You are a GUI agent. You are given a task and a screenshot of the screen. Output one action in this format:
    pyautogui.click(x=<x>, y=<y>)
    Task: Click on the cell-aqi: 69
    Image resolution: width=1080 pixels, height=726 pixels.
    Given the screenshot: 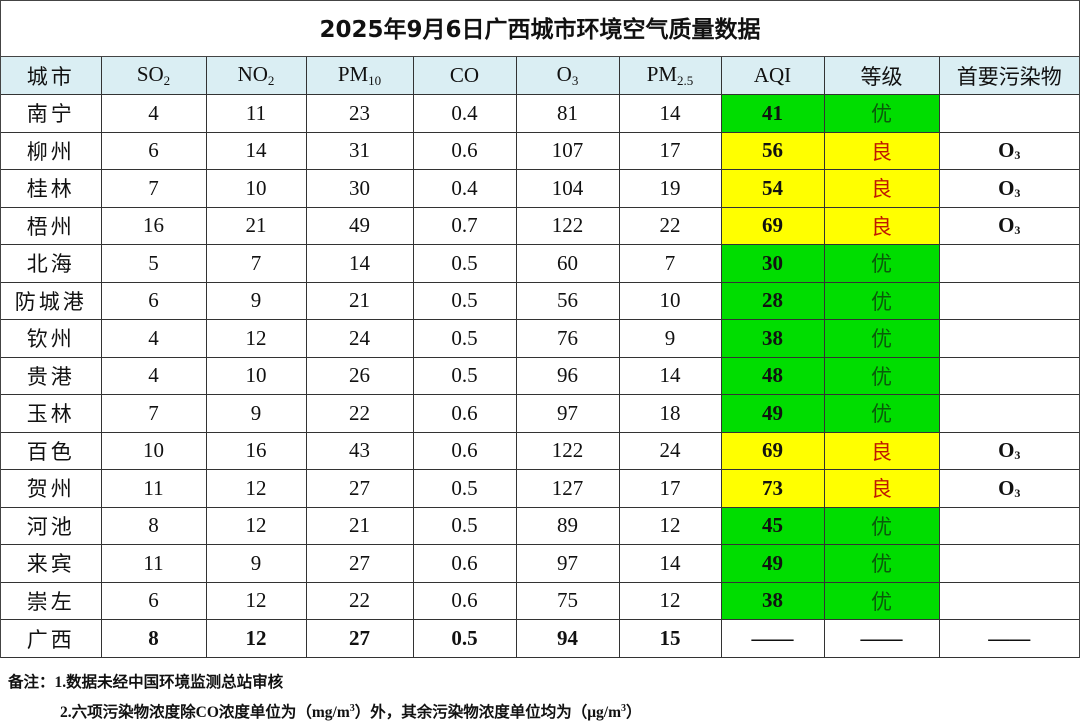 What is the action you would take?
    pyautogui.click(x=772, y=225)
    